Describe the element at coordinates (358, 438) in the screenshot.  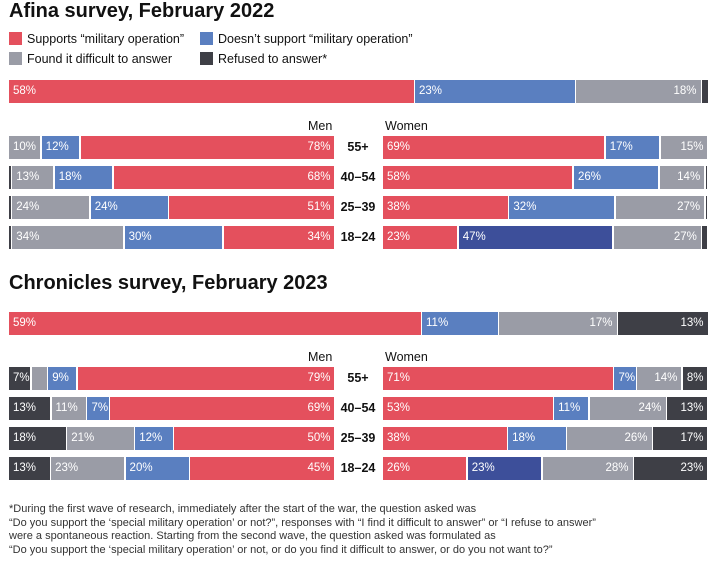
I see `age-group-label: 25–39` at that location.